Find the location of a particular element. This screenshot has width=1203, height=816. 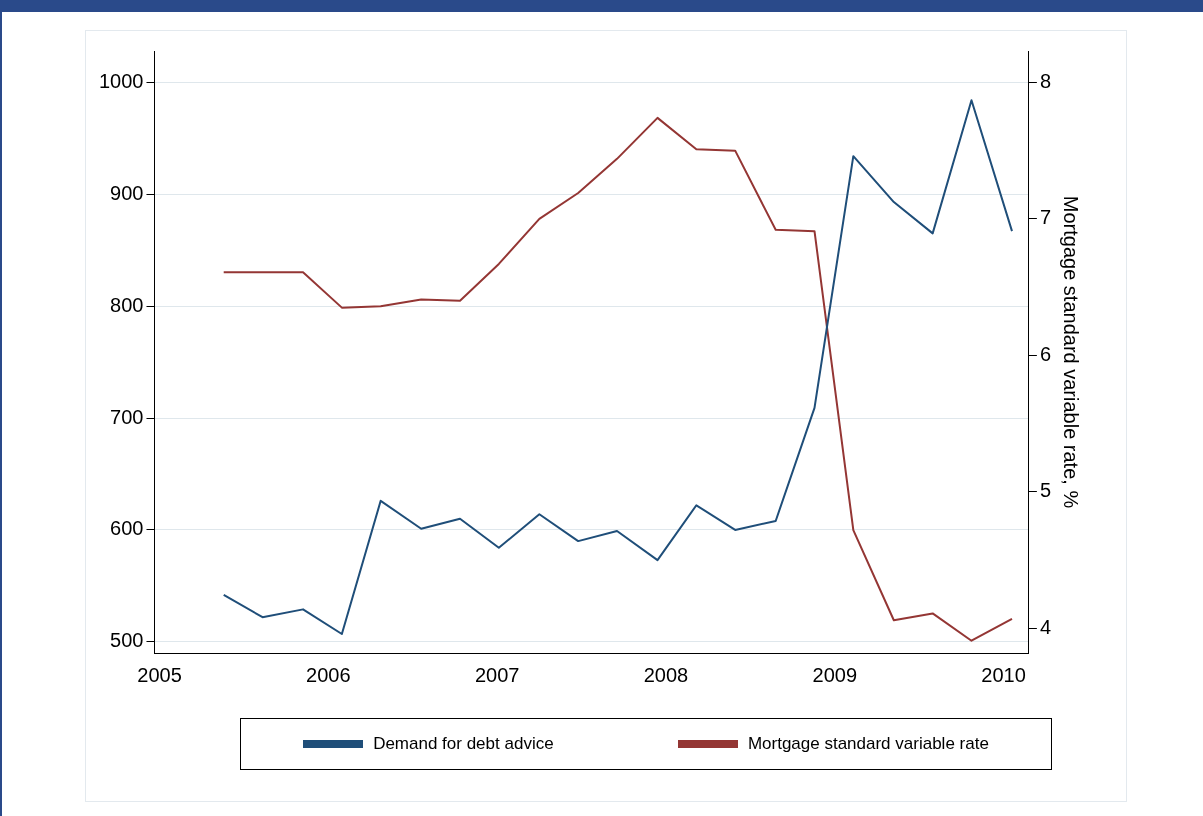

y-tick-label: 600 is located at coordinates (127, 528).